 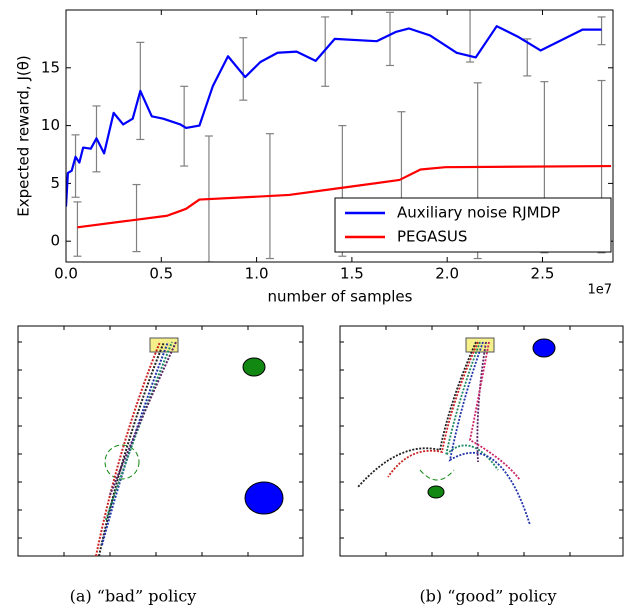 I want to click on y-tick-label: 0, so click(x=55, y=241).